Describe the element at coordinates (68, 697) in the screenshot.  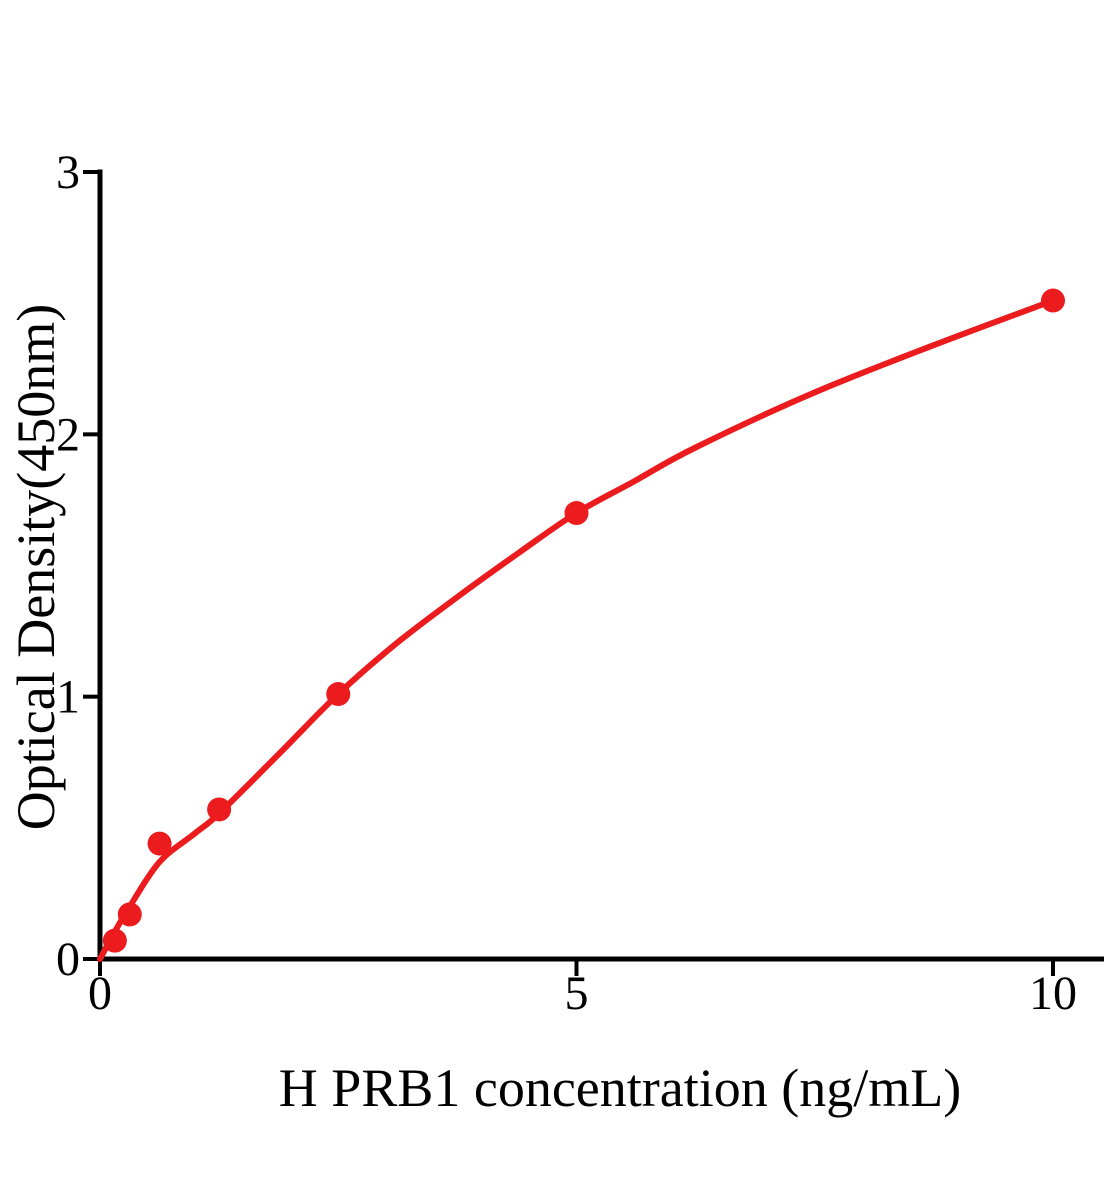
I see `y-tick-label-1: 1` at that location.